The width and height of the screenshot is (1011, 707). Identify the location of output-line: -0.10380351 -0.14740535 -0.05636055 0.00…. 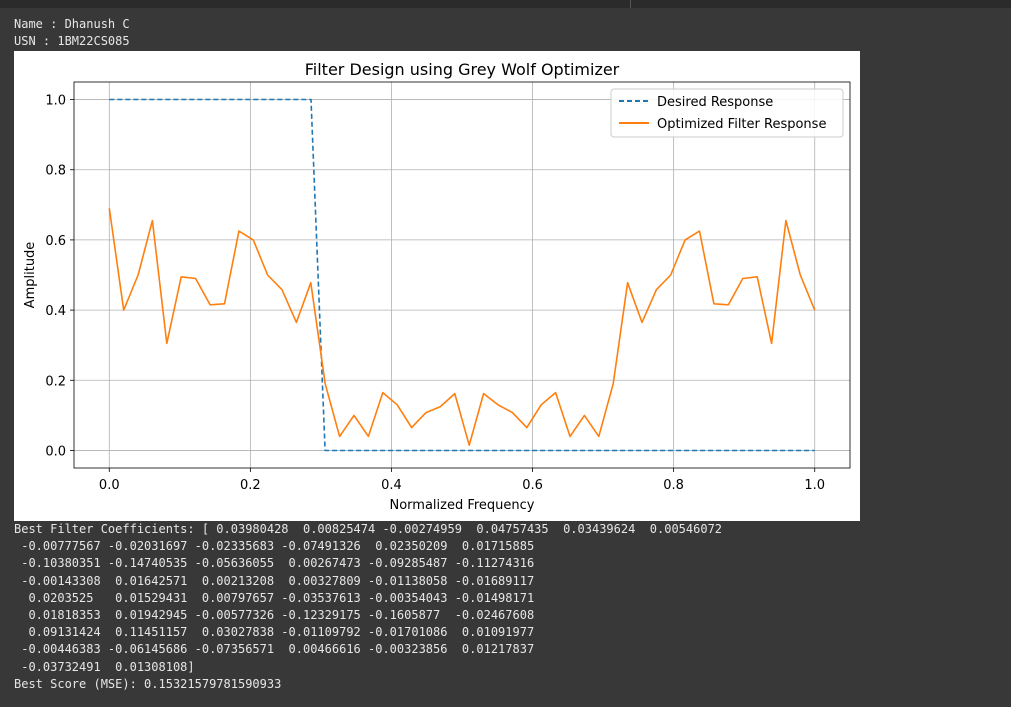
(274, 563).